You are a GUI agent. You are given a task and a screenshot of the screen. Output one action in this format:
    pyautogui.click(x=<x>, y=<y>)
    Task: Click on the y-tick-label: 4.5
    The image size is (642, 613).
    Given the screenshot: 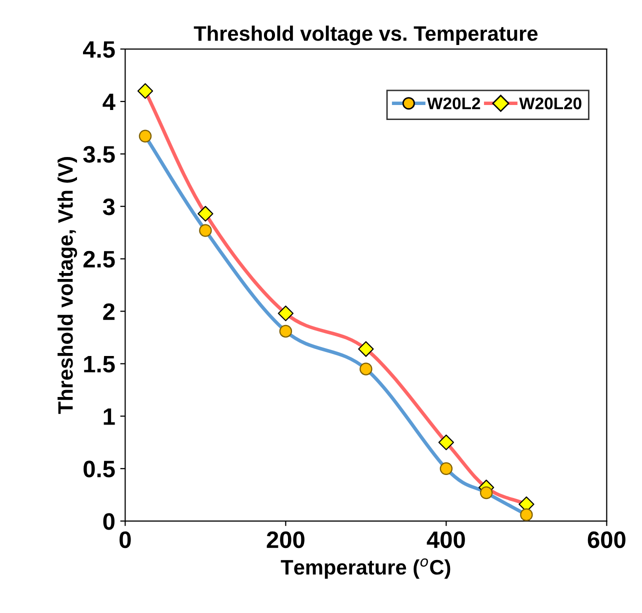 What is the action you would take?
    pyautogui.click(x=99, y=49)
    